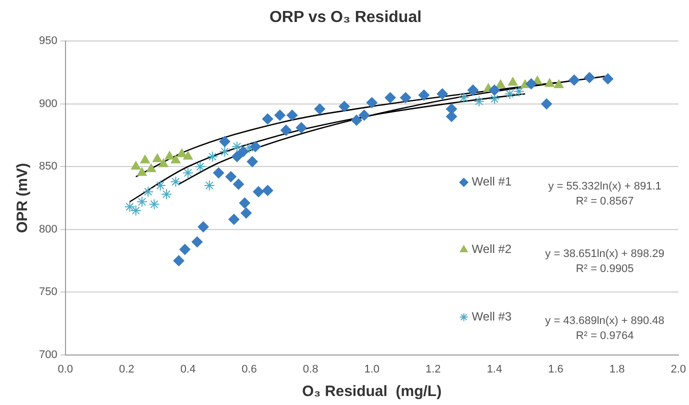  What do you see at coordinates (556, 369) in the screenshot?
I see `x-tick-label: 1.6` at bounding box center [556, 369].